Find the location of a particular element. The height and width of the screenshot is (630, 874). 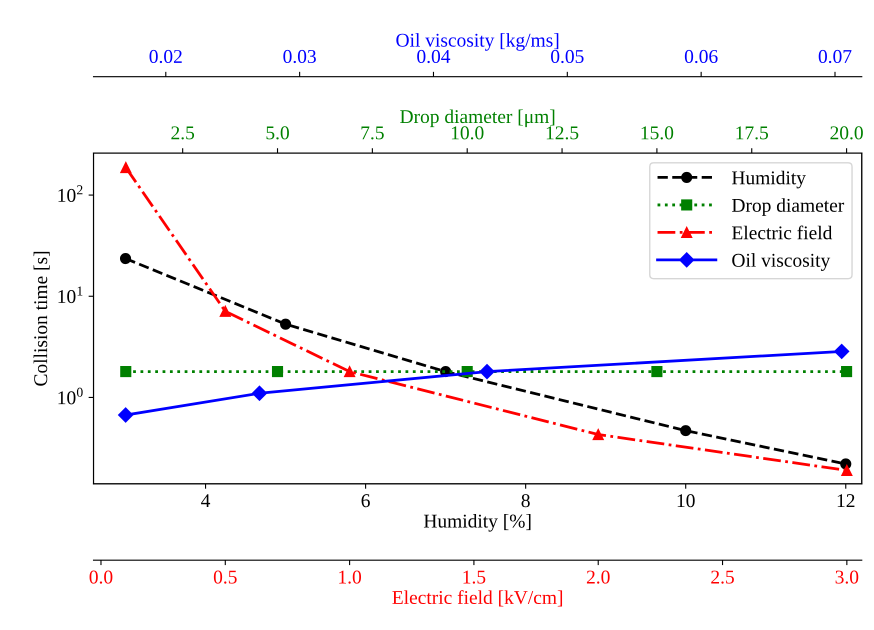

x-tick-label: 12 is located at coordinates (846, 501).